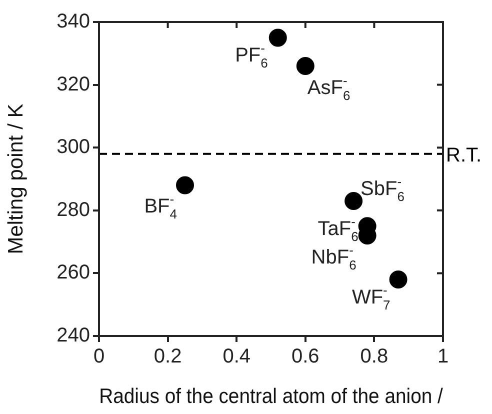 The width and height of the screenshot is (492, 414). I want to click on x-tick-label: 0.8, so click(374, 357).